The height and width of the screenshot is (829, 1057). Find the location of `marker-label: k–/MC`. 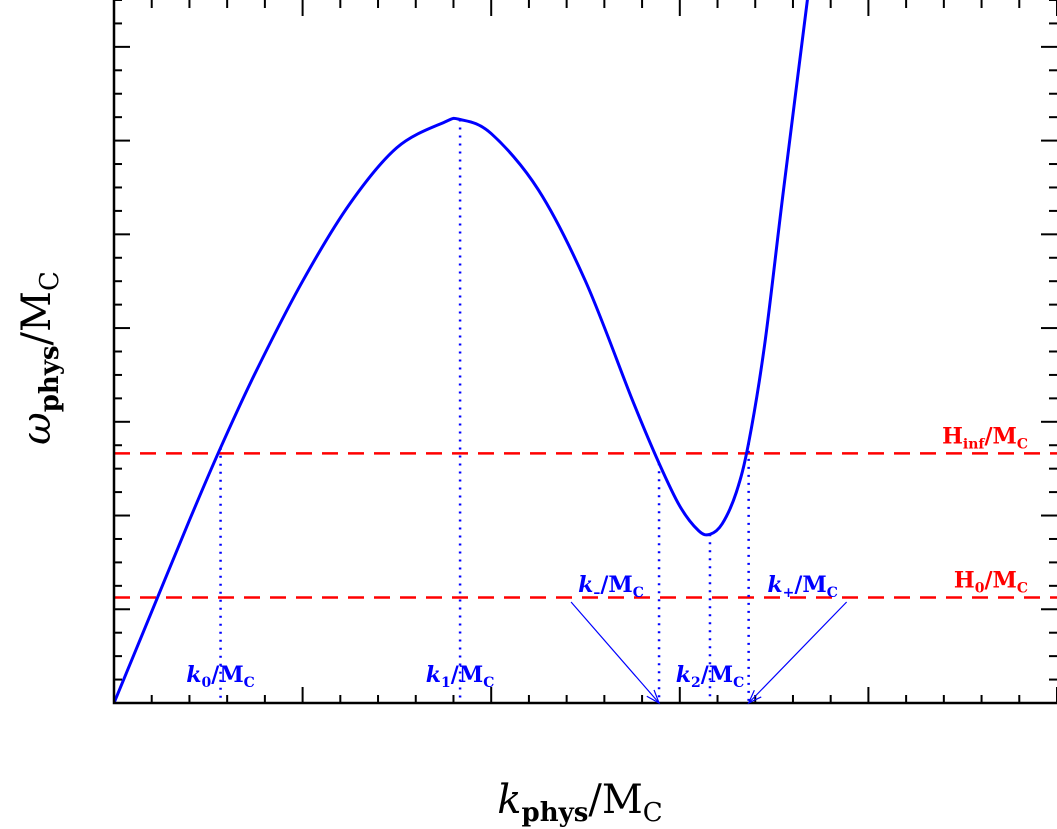

marker-label: k–/MC is located at coordinates (611, 586).